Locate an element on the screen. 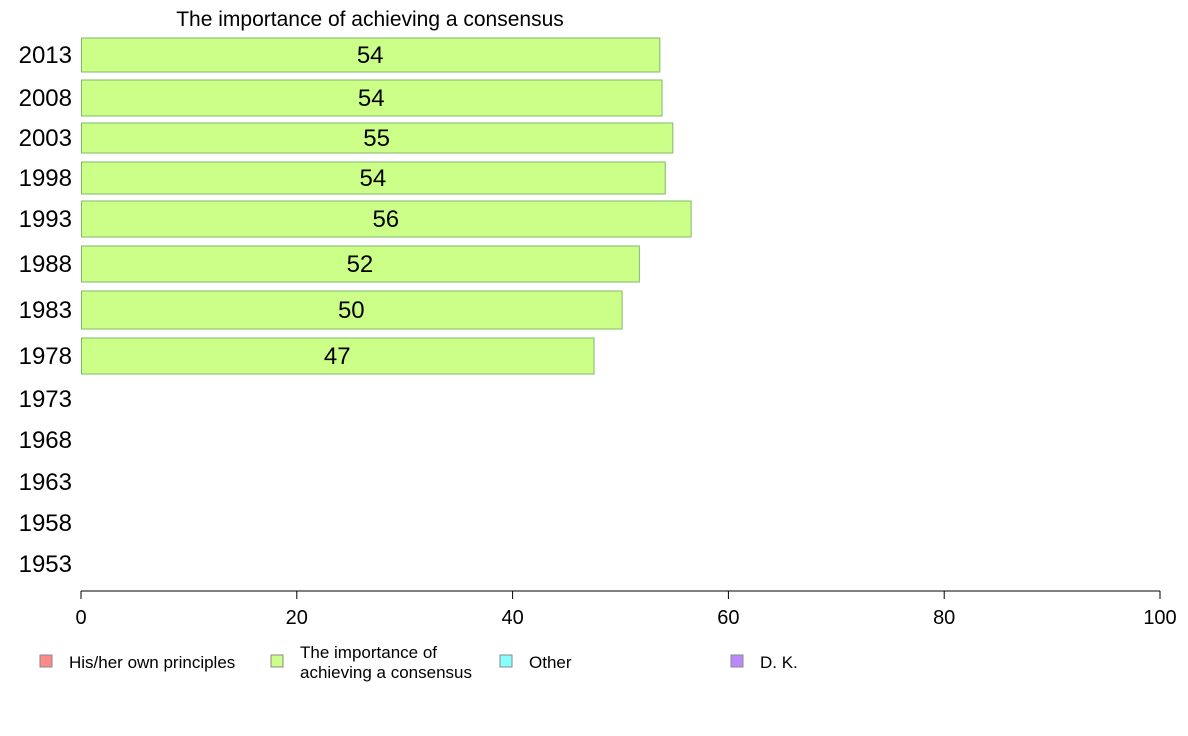 The height and width of the screenshot is (736, 1188). bar-1978 is located at coordinates (338, 356).